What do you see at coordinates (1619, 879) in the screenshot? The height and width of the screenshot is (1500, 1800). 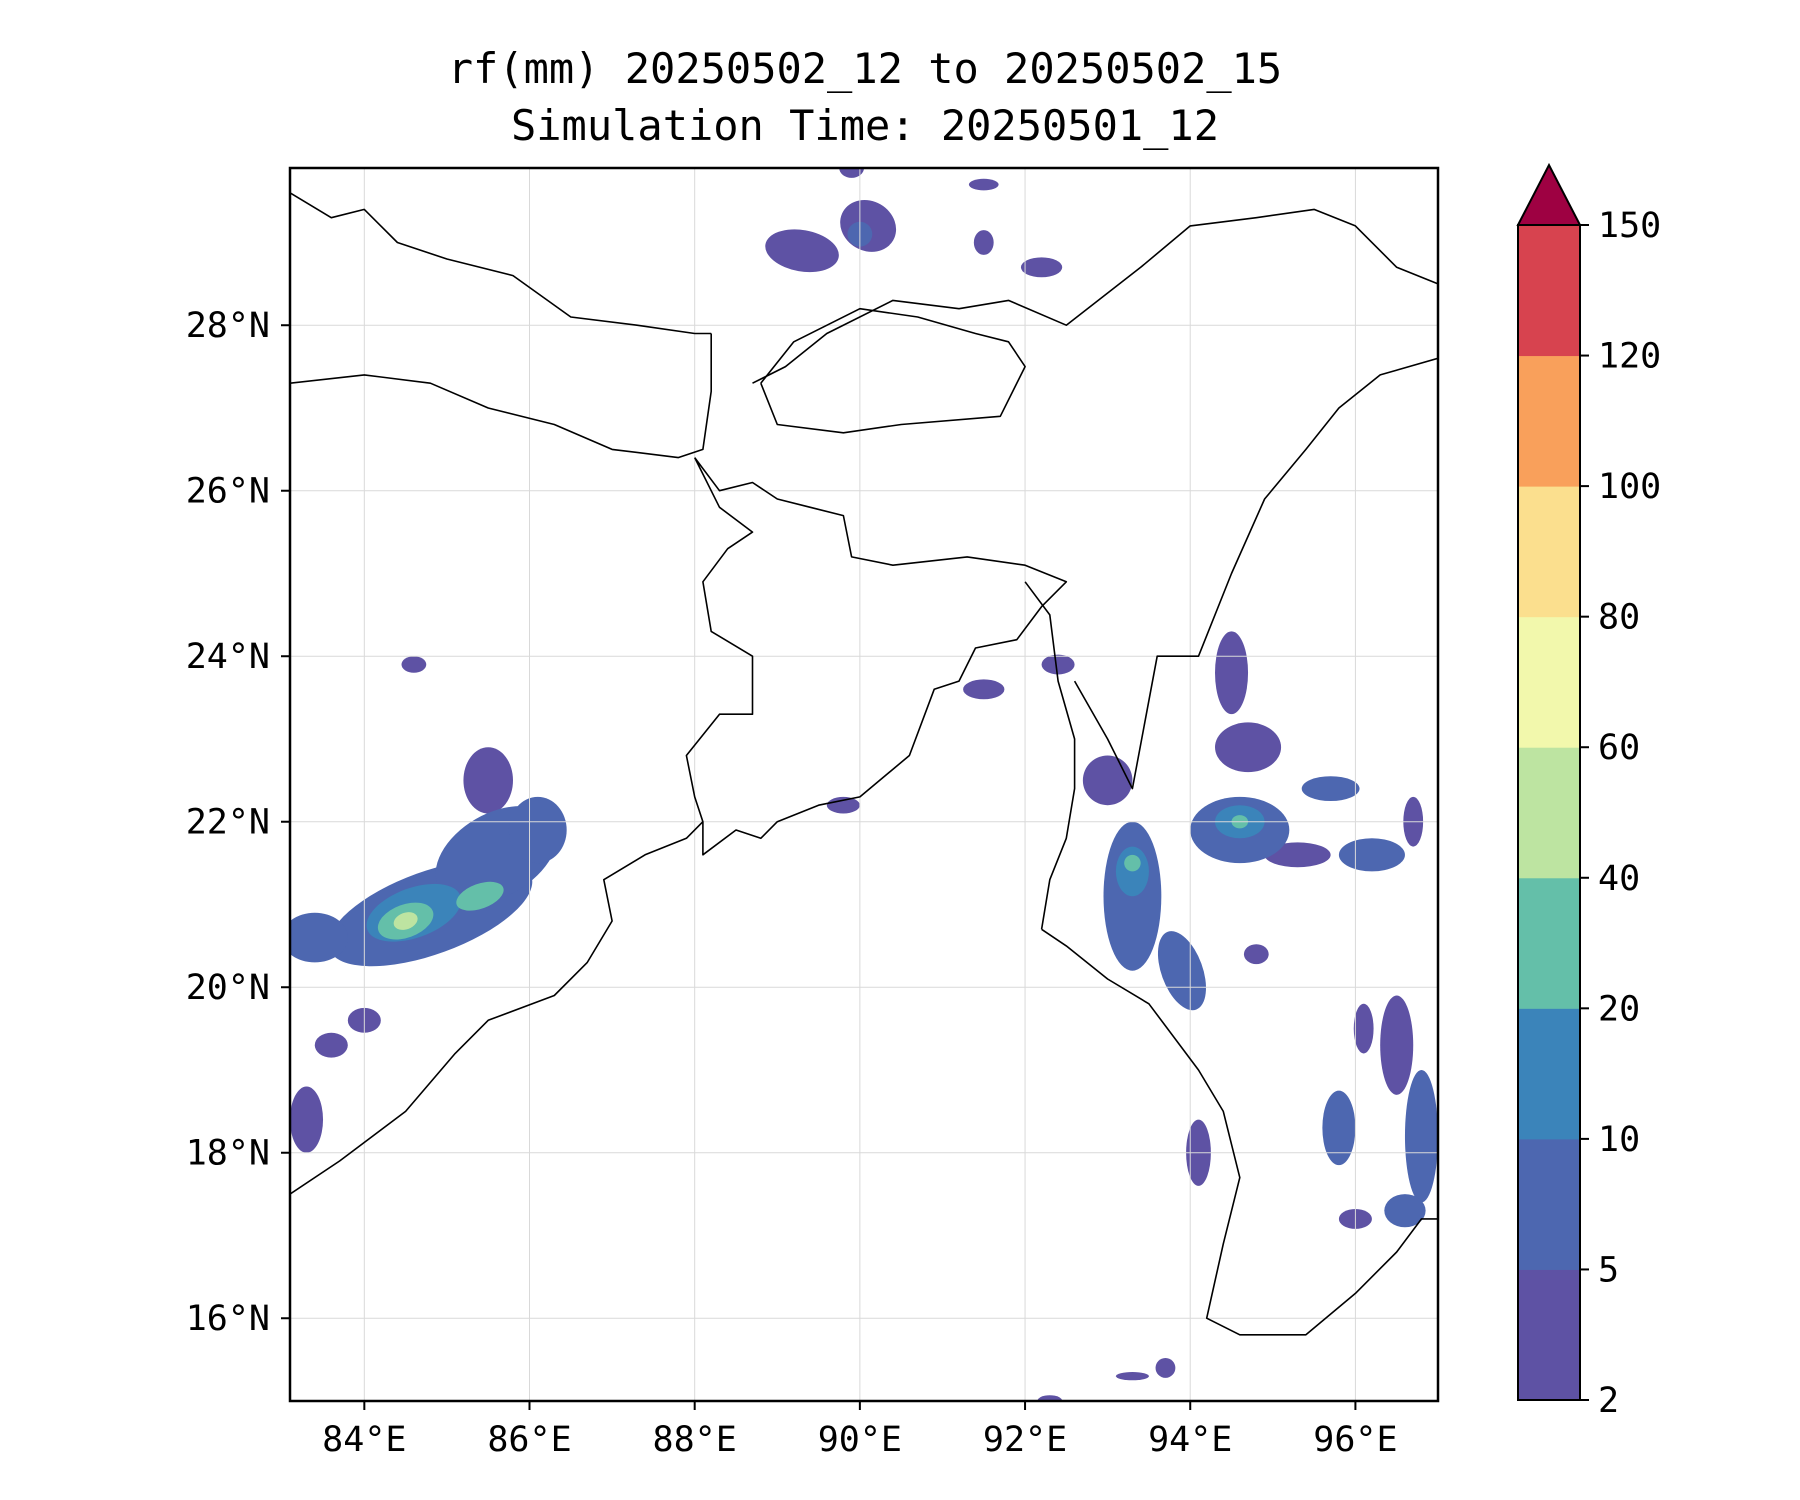 I see `colorbar-tick-label: 40` at bounding box center [1619, 879].